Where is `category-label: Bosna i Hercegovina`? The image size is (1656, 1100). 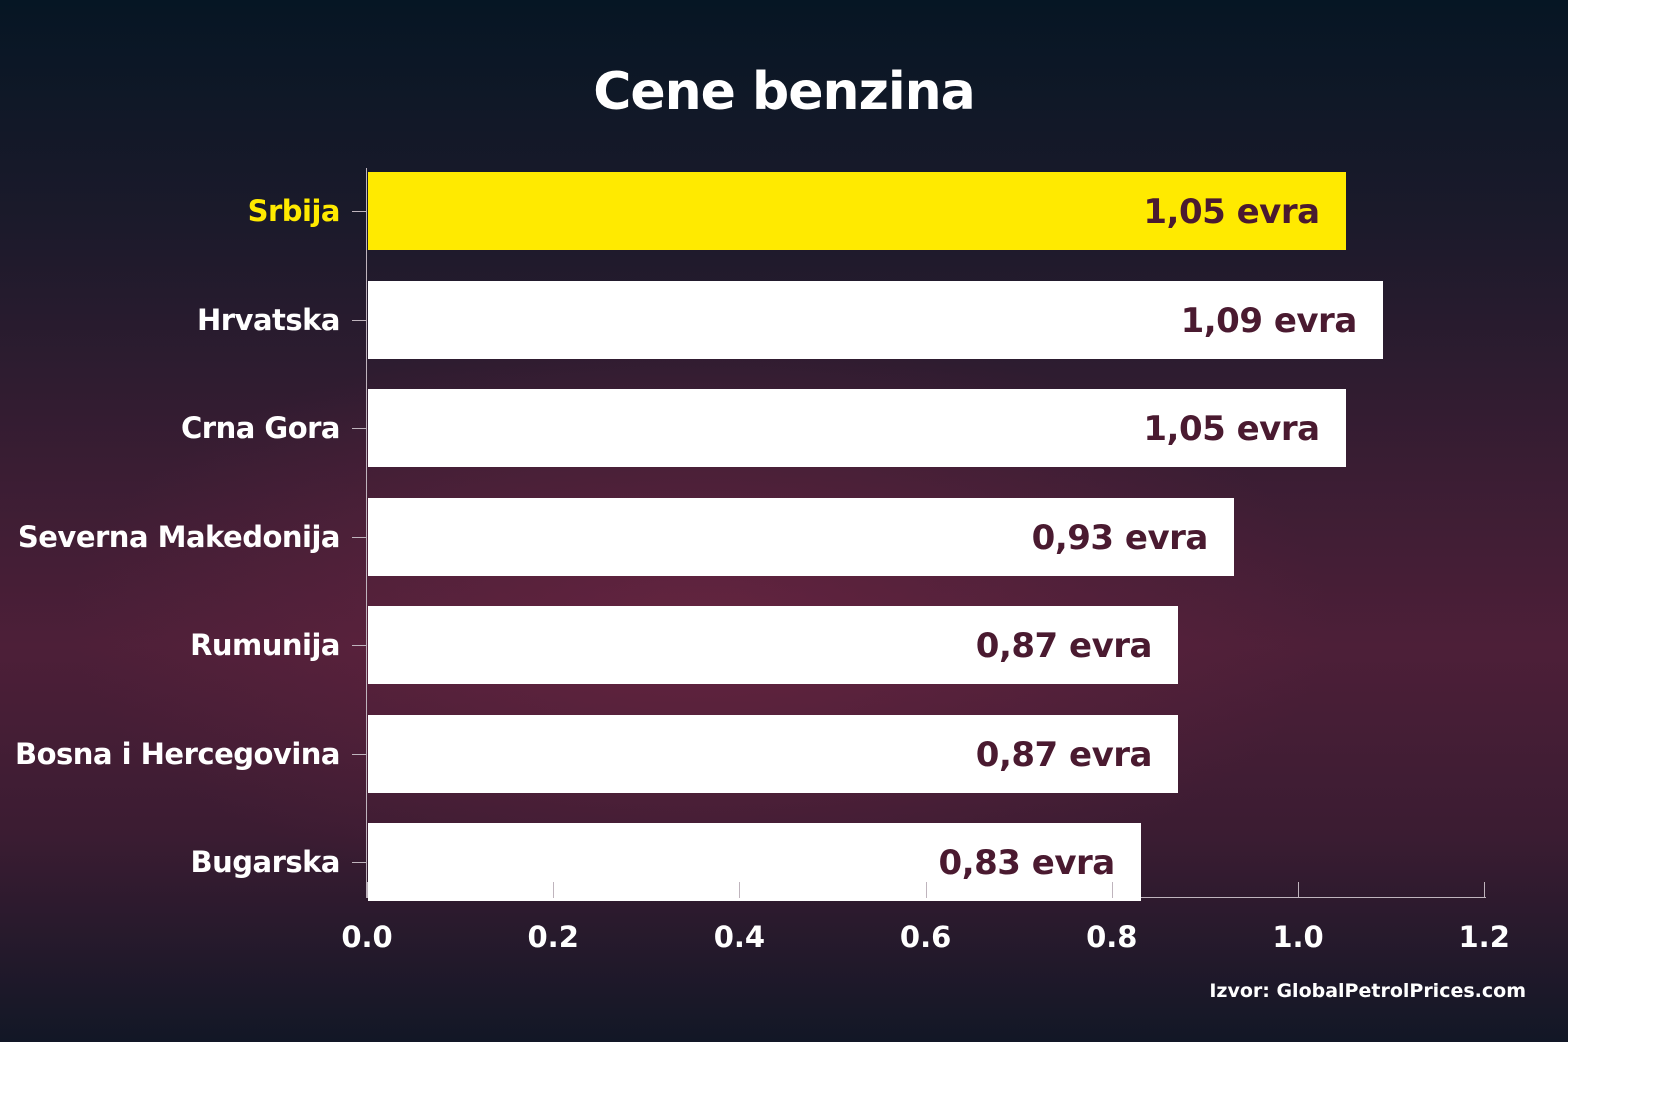 category-label: Bosna i Hercegovina is located at coordinates (177, 753).